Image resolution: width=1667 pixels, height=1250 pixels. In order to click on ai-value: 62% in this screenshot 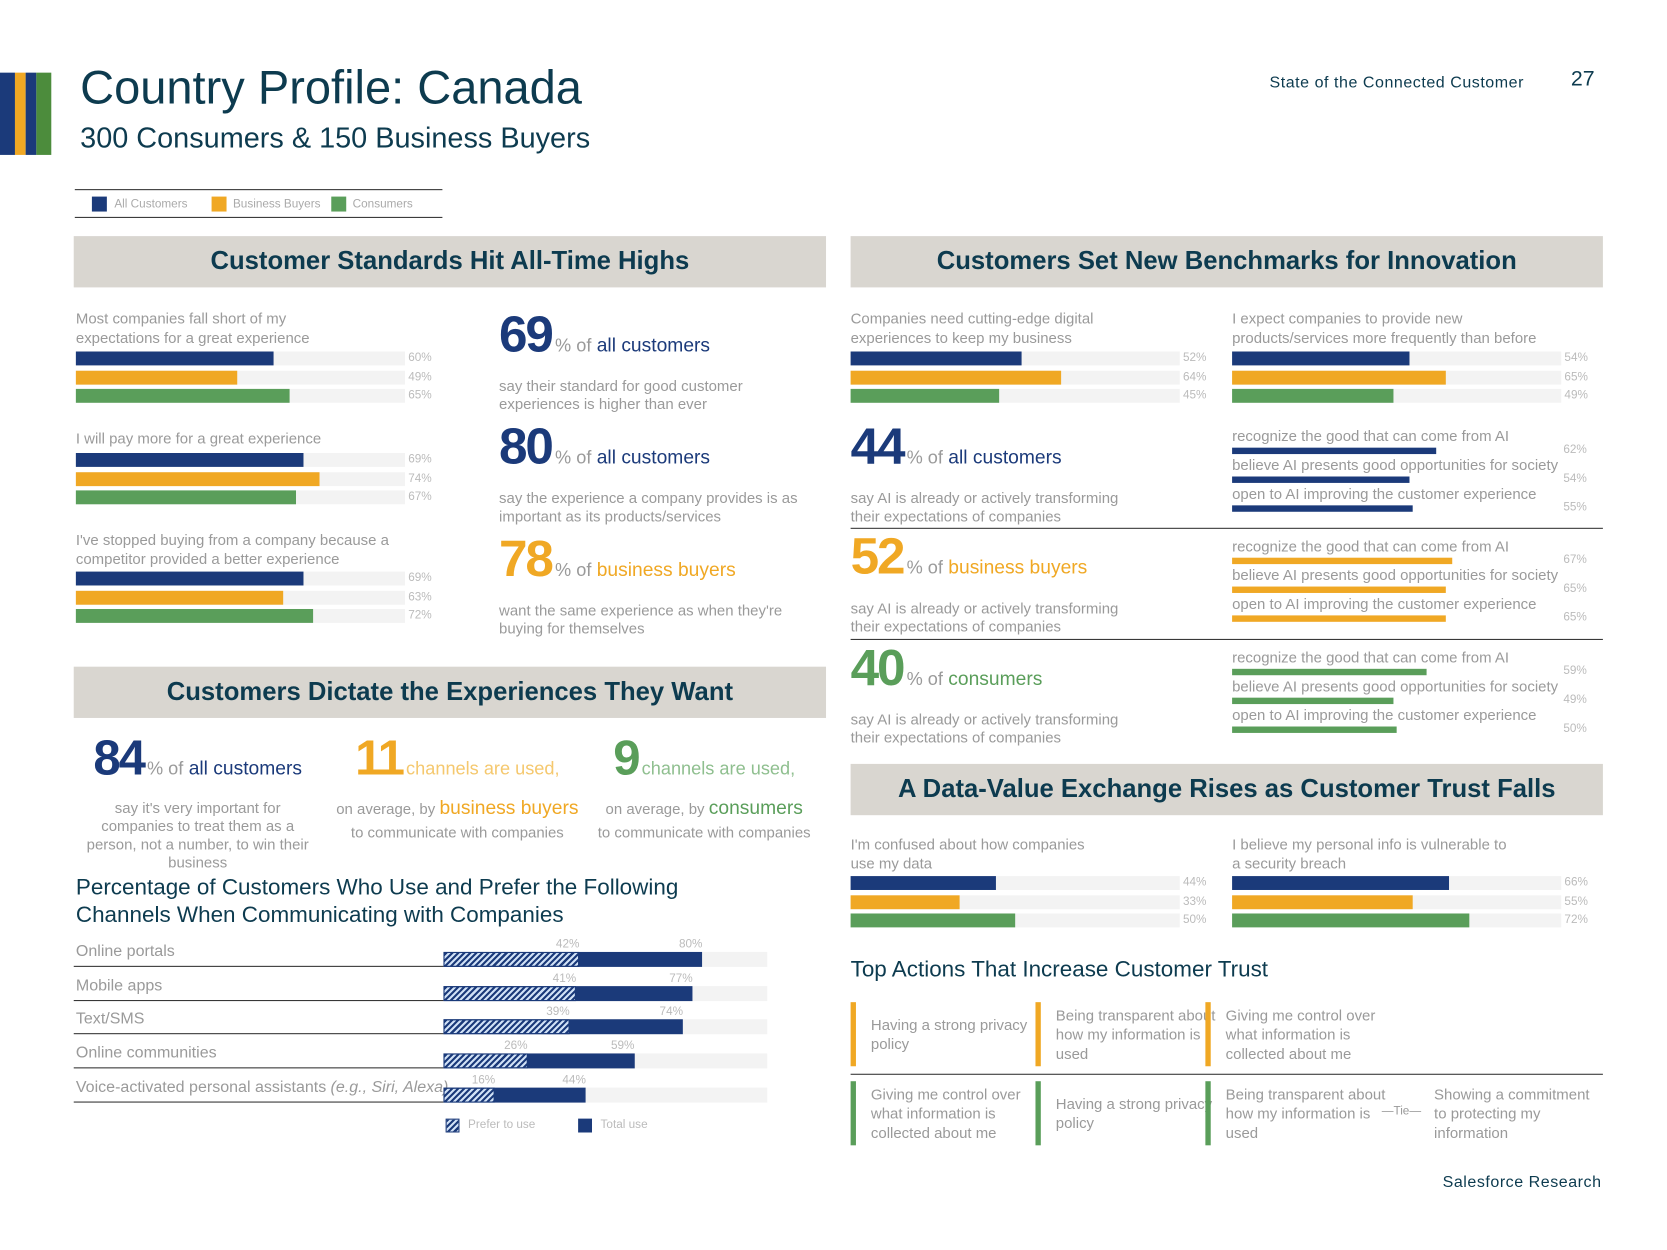, I will do `click(1575, 450)`.